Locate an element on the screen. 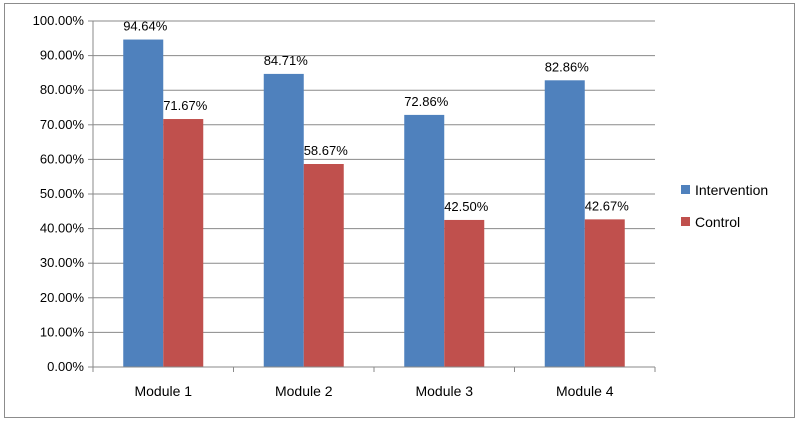 The height and width of the screenshot is (424, 800). data-label: 94.64% is located at coordinates (145, 26).